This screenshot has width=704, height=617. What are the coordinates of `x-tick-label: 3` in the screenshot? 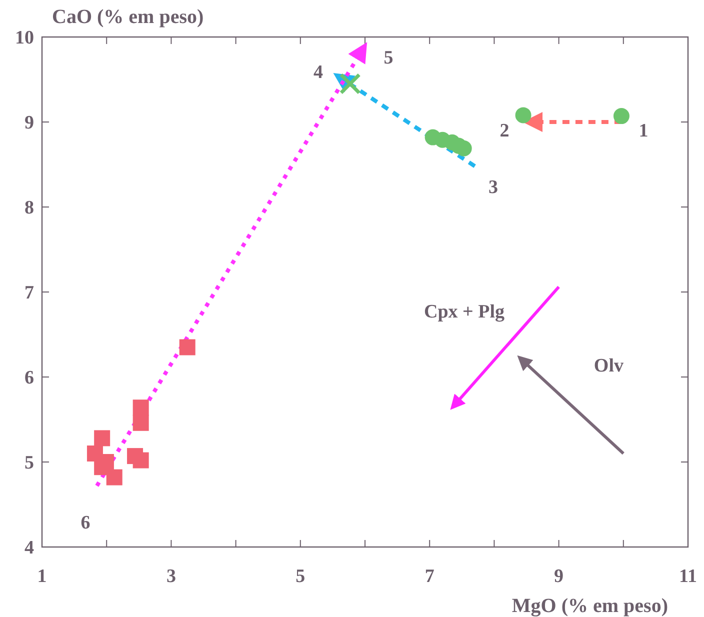 It's located at (171, 576).